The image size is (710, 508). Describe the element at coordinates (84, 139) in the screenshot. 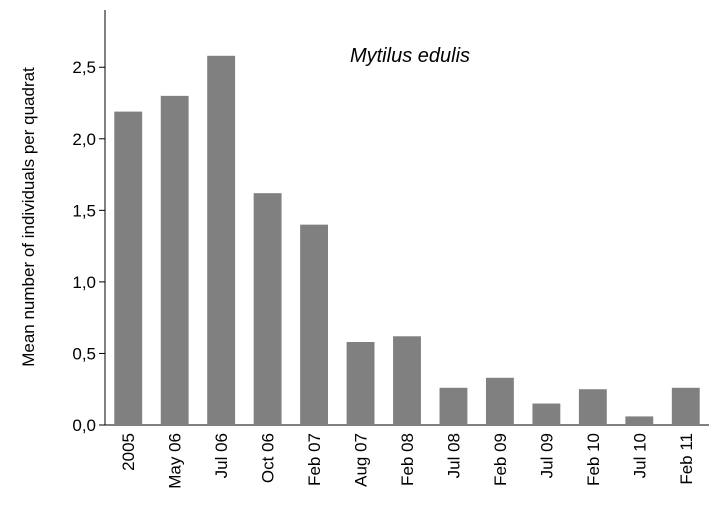

I see `y-tick-label: 2,0` at that location.